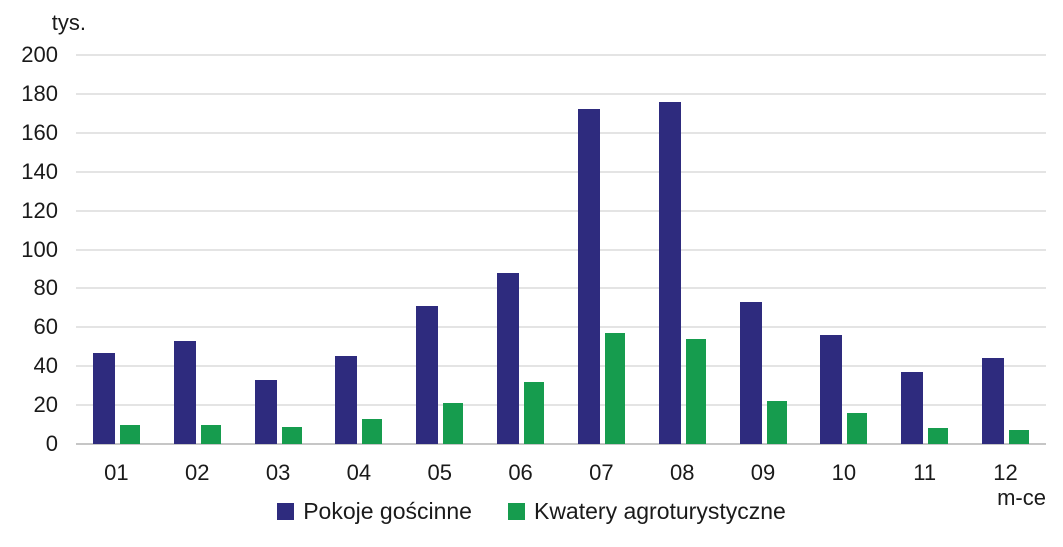 The width and height of the screenshot is (1063, 547). Describe the element at coordinates (278, 472) in the screenshot. I see `x-tick-label: 03` at that location.